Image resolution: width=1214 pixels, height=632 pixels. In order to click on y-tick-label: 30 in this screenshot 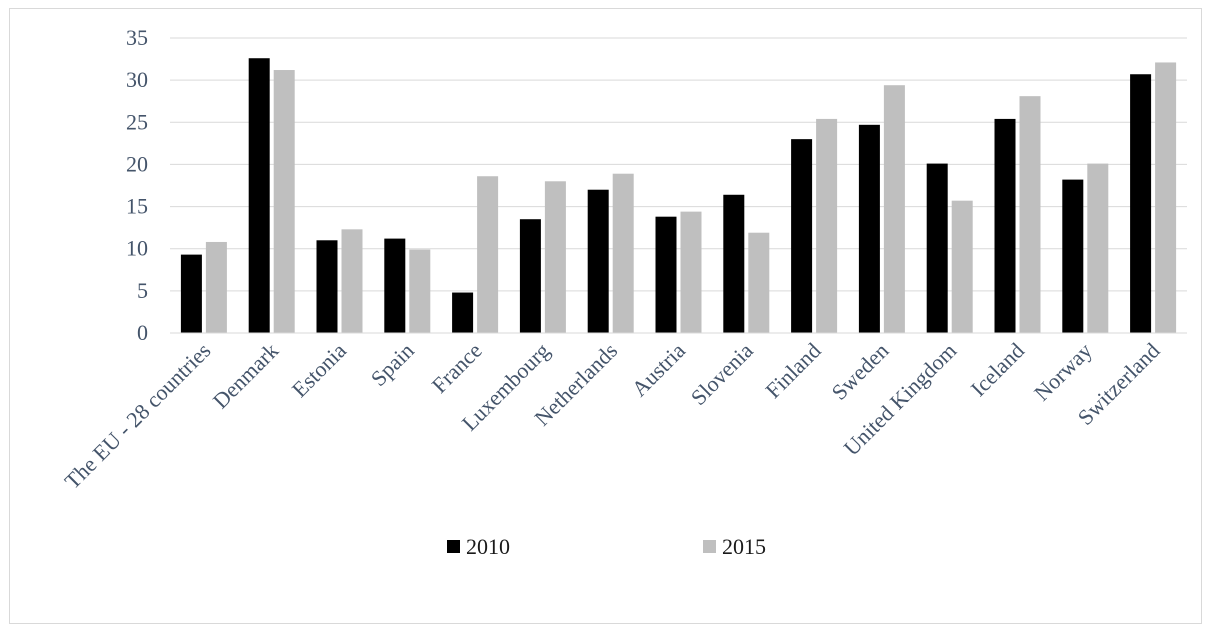, I will do `click(137, 79)`.